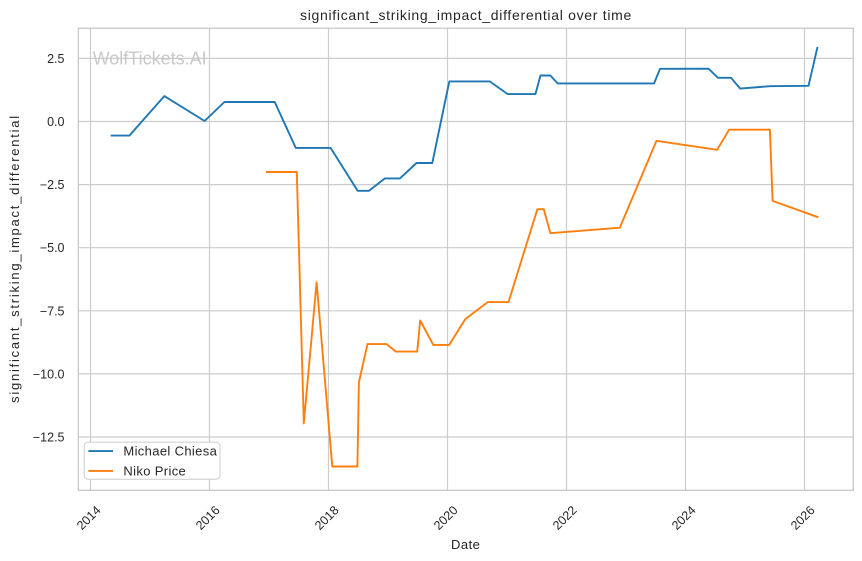 This screenshot has height=561, width=862. Describe the element at coordinates (49, 374) in the screenshot. I see `svg-text: −10.0` at that location.